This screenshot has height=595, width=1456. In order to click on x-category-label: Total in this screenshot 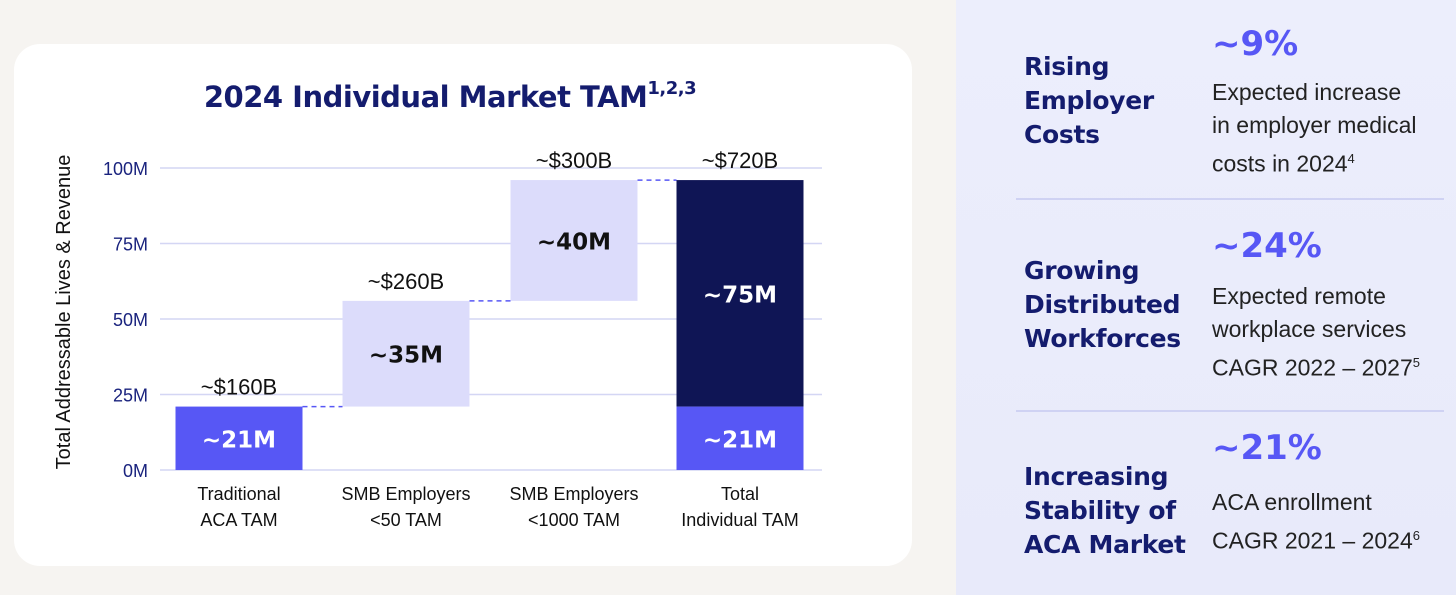, I will do `click(740, 494)`.